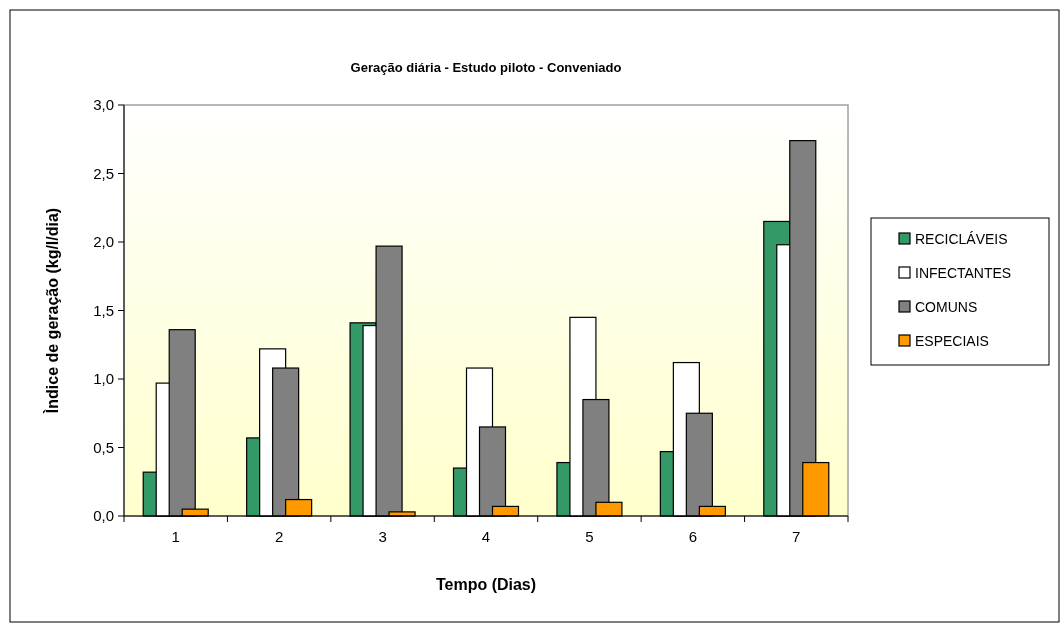 This screenshot has height=625, width=1062. I want to click on legend-label: COMUNS, so click(946, 306).